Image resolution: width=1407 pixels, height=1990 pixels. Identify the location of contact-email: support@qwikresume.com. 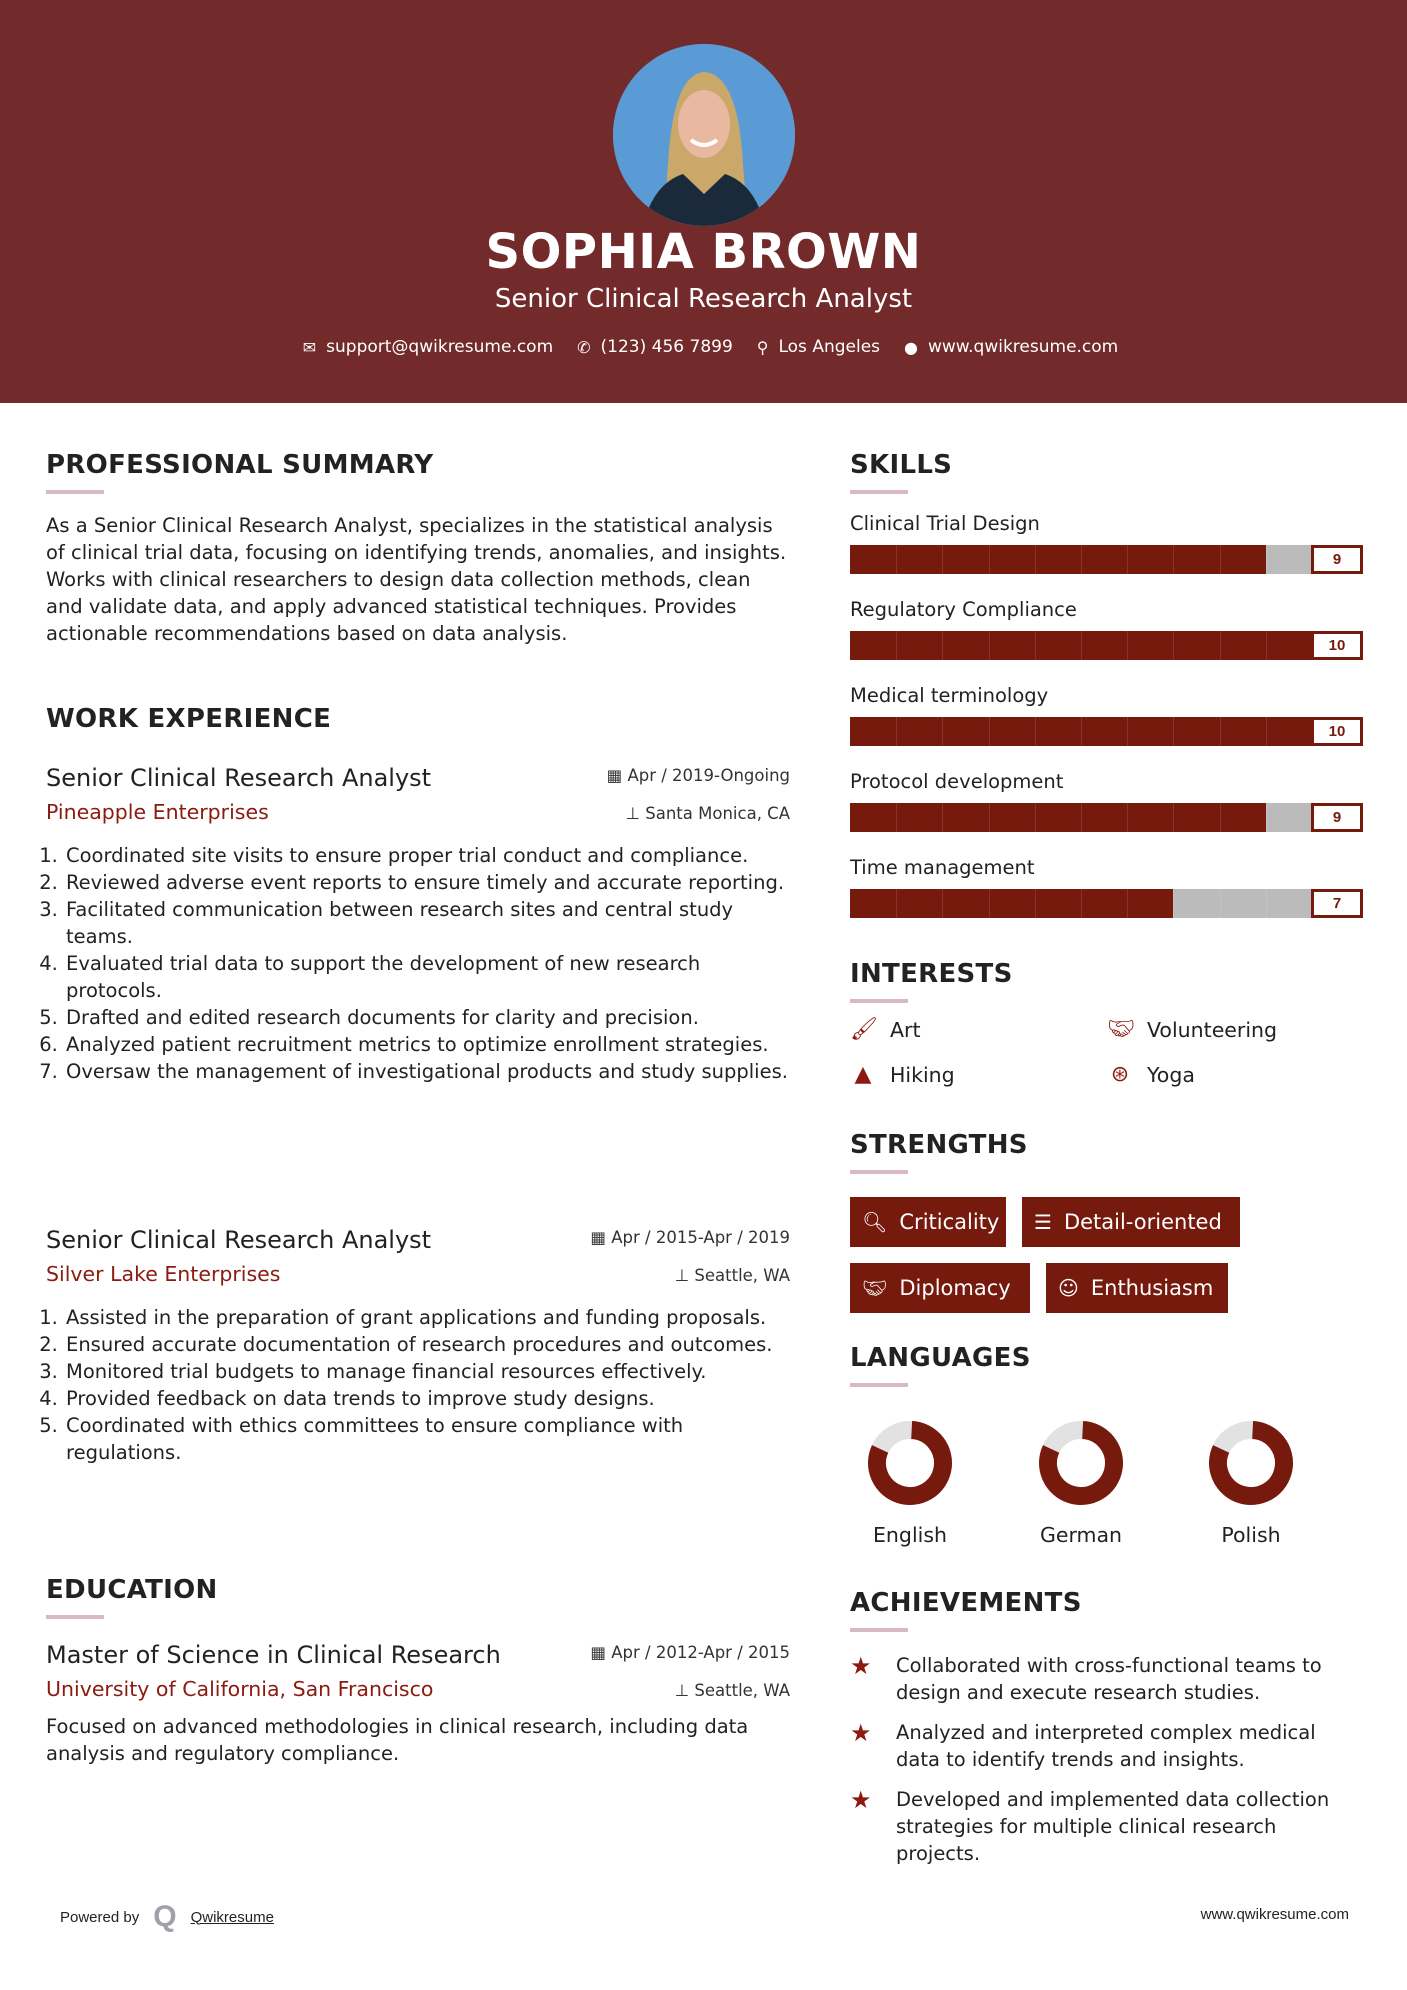
(440, 347).